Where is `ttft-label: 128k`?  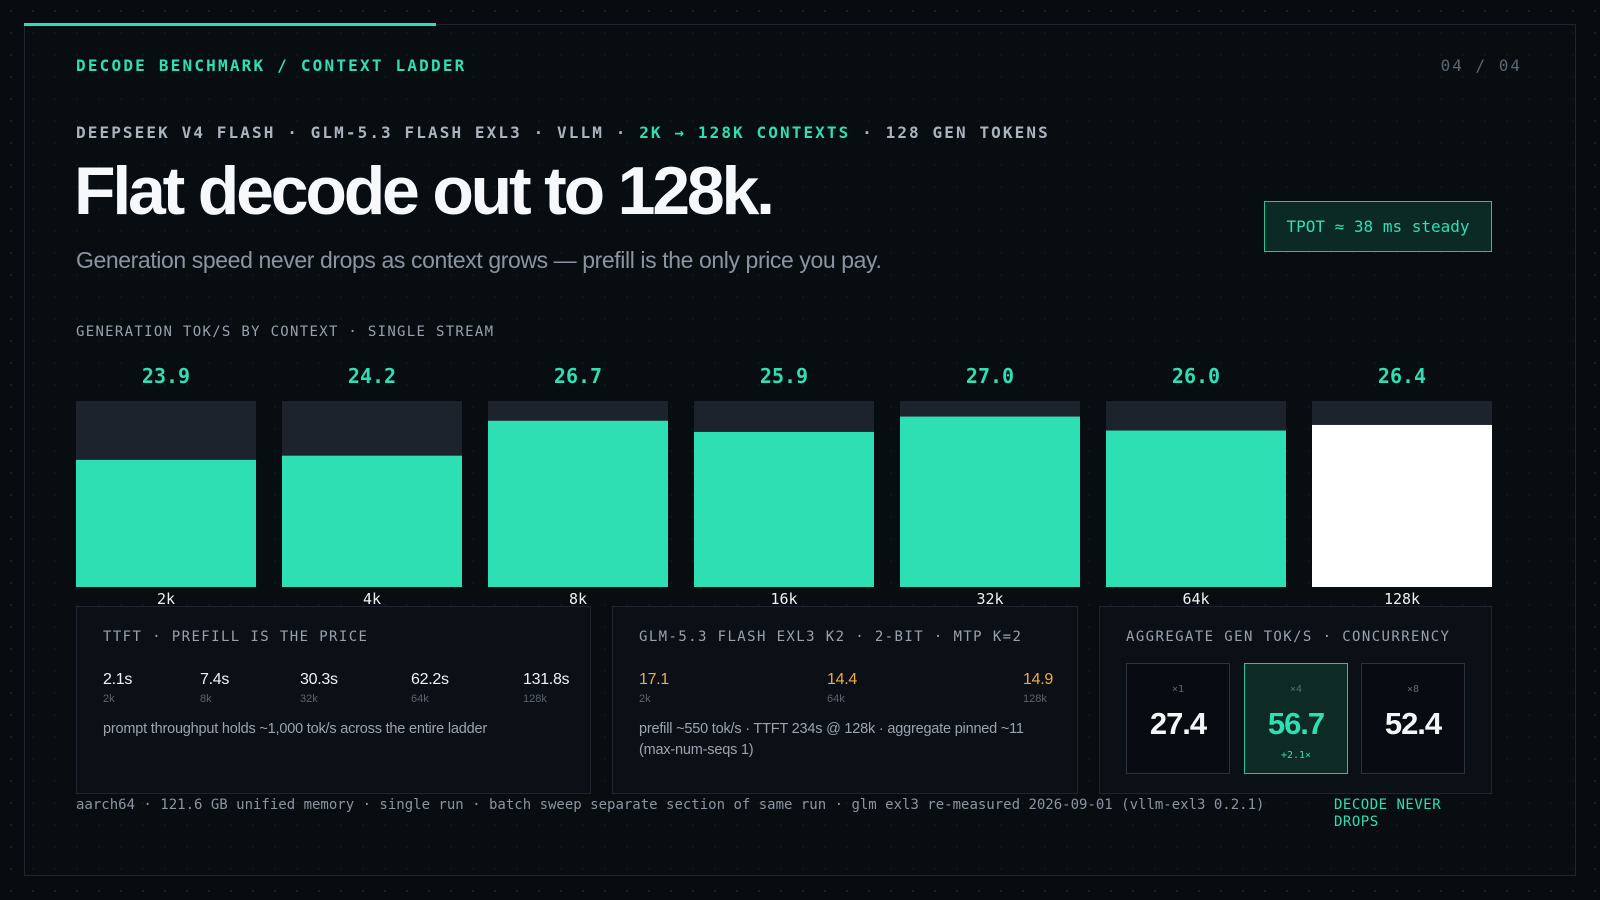
ttft-label: 128k is located at coordinates (535, 699).